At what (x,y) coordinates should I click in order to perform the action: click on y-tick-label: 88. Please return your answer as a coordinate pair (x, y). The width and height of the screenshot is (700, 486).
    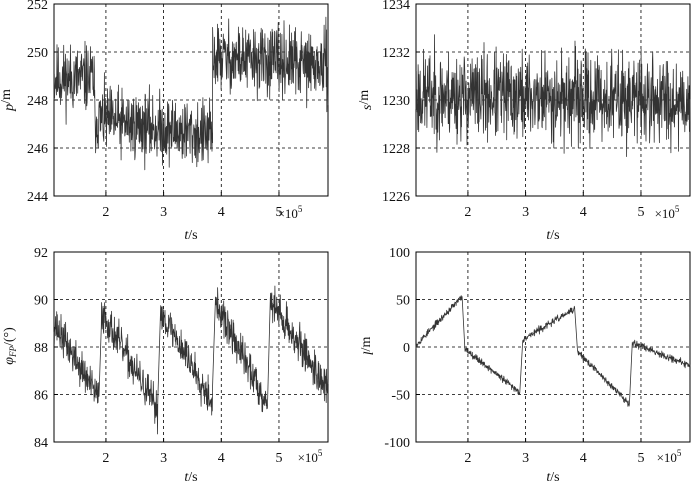
    Looking at the image, I should click on (41, 348).